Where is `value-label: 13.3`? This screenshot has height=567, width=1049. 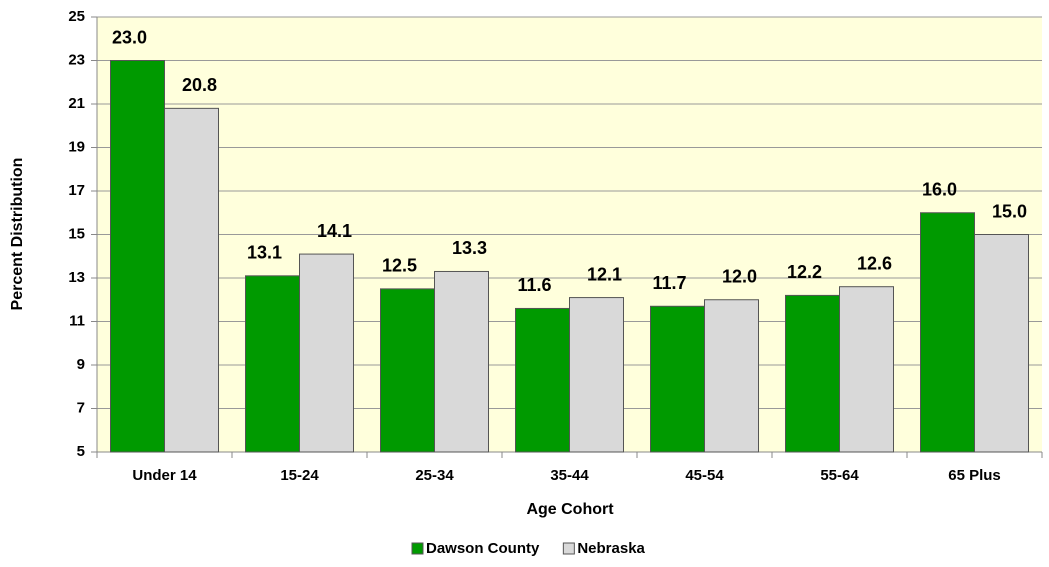
value-label: 13.3 is located at coordinates (469, 248).